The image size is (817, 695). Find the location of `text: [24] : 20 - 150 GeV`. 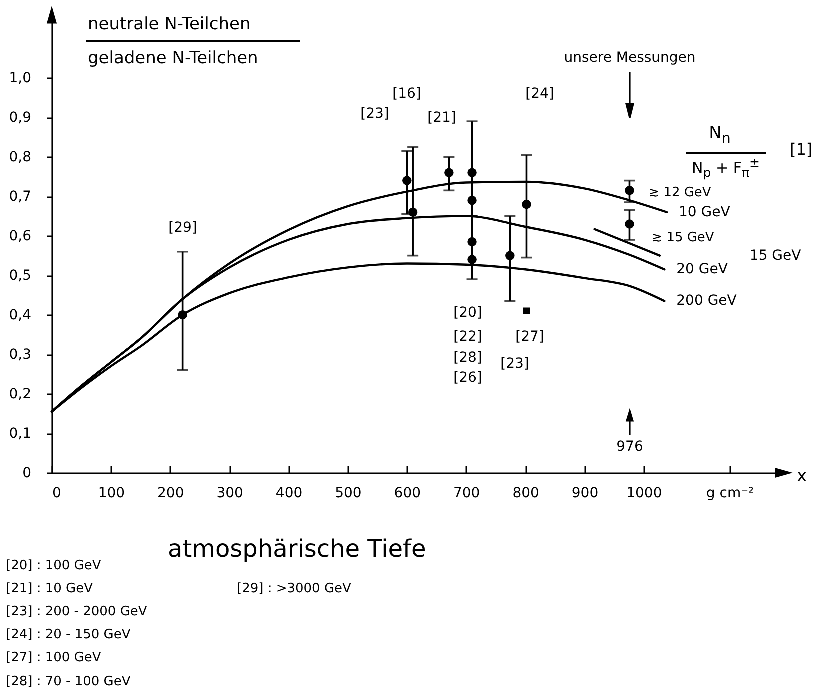

text: [24] : 20 - 150 GeV is located at coordinates (68, 635).